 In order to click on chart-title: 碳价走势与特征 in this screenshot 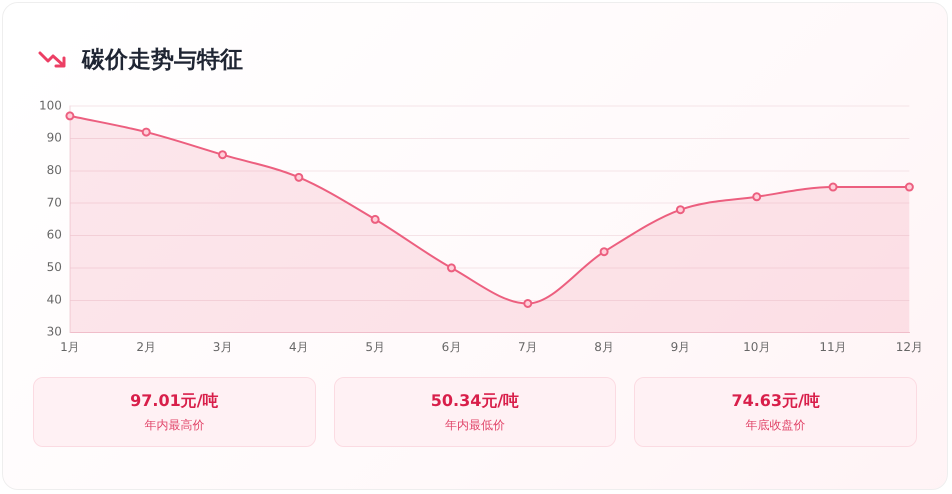, I will do `click(162, 60)`.